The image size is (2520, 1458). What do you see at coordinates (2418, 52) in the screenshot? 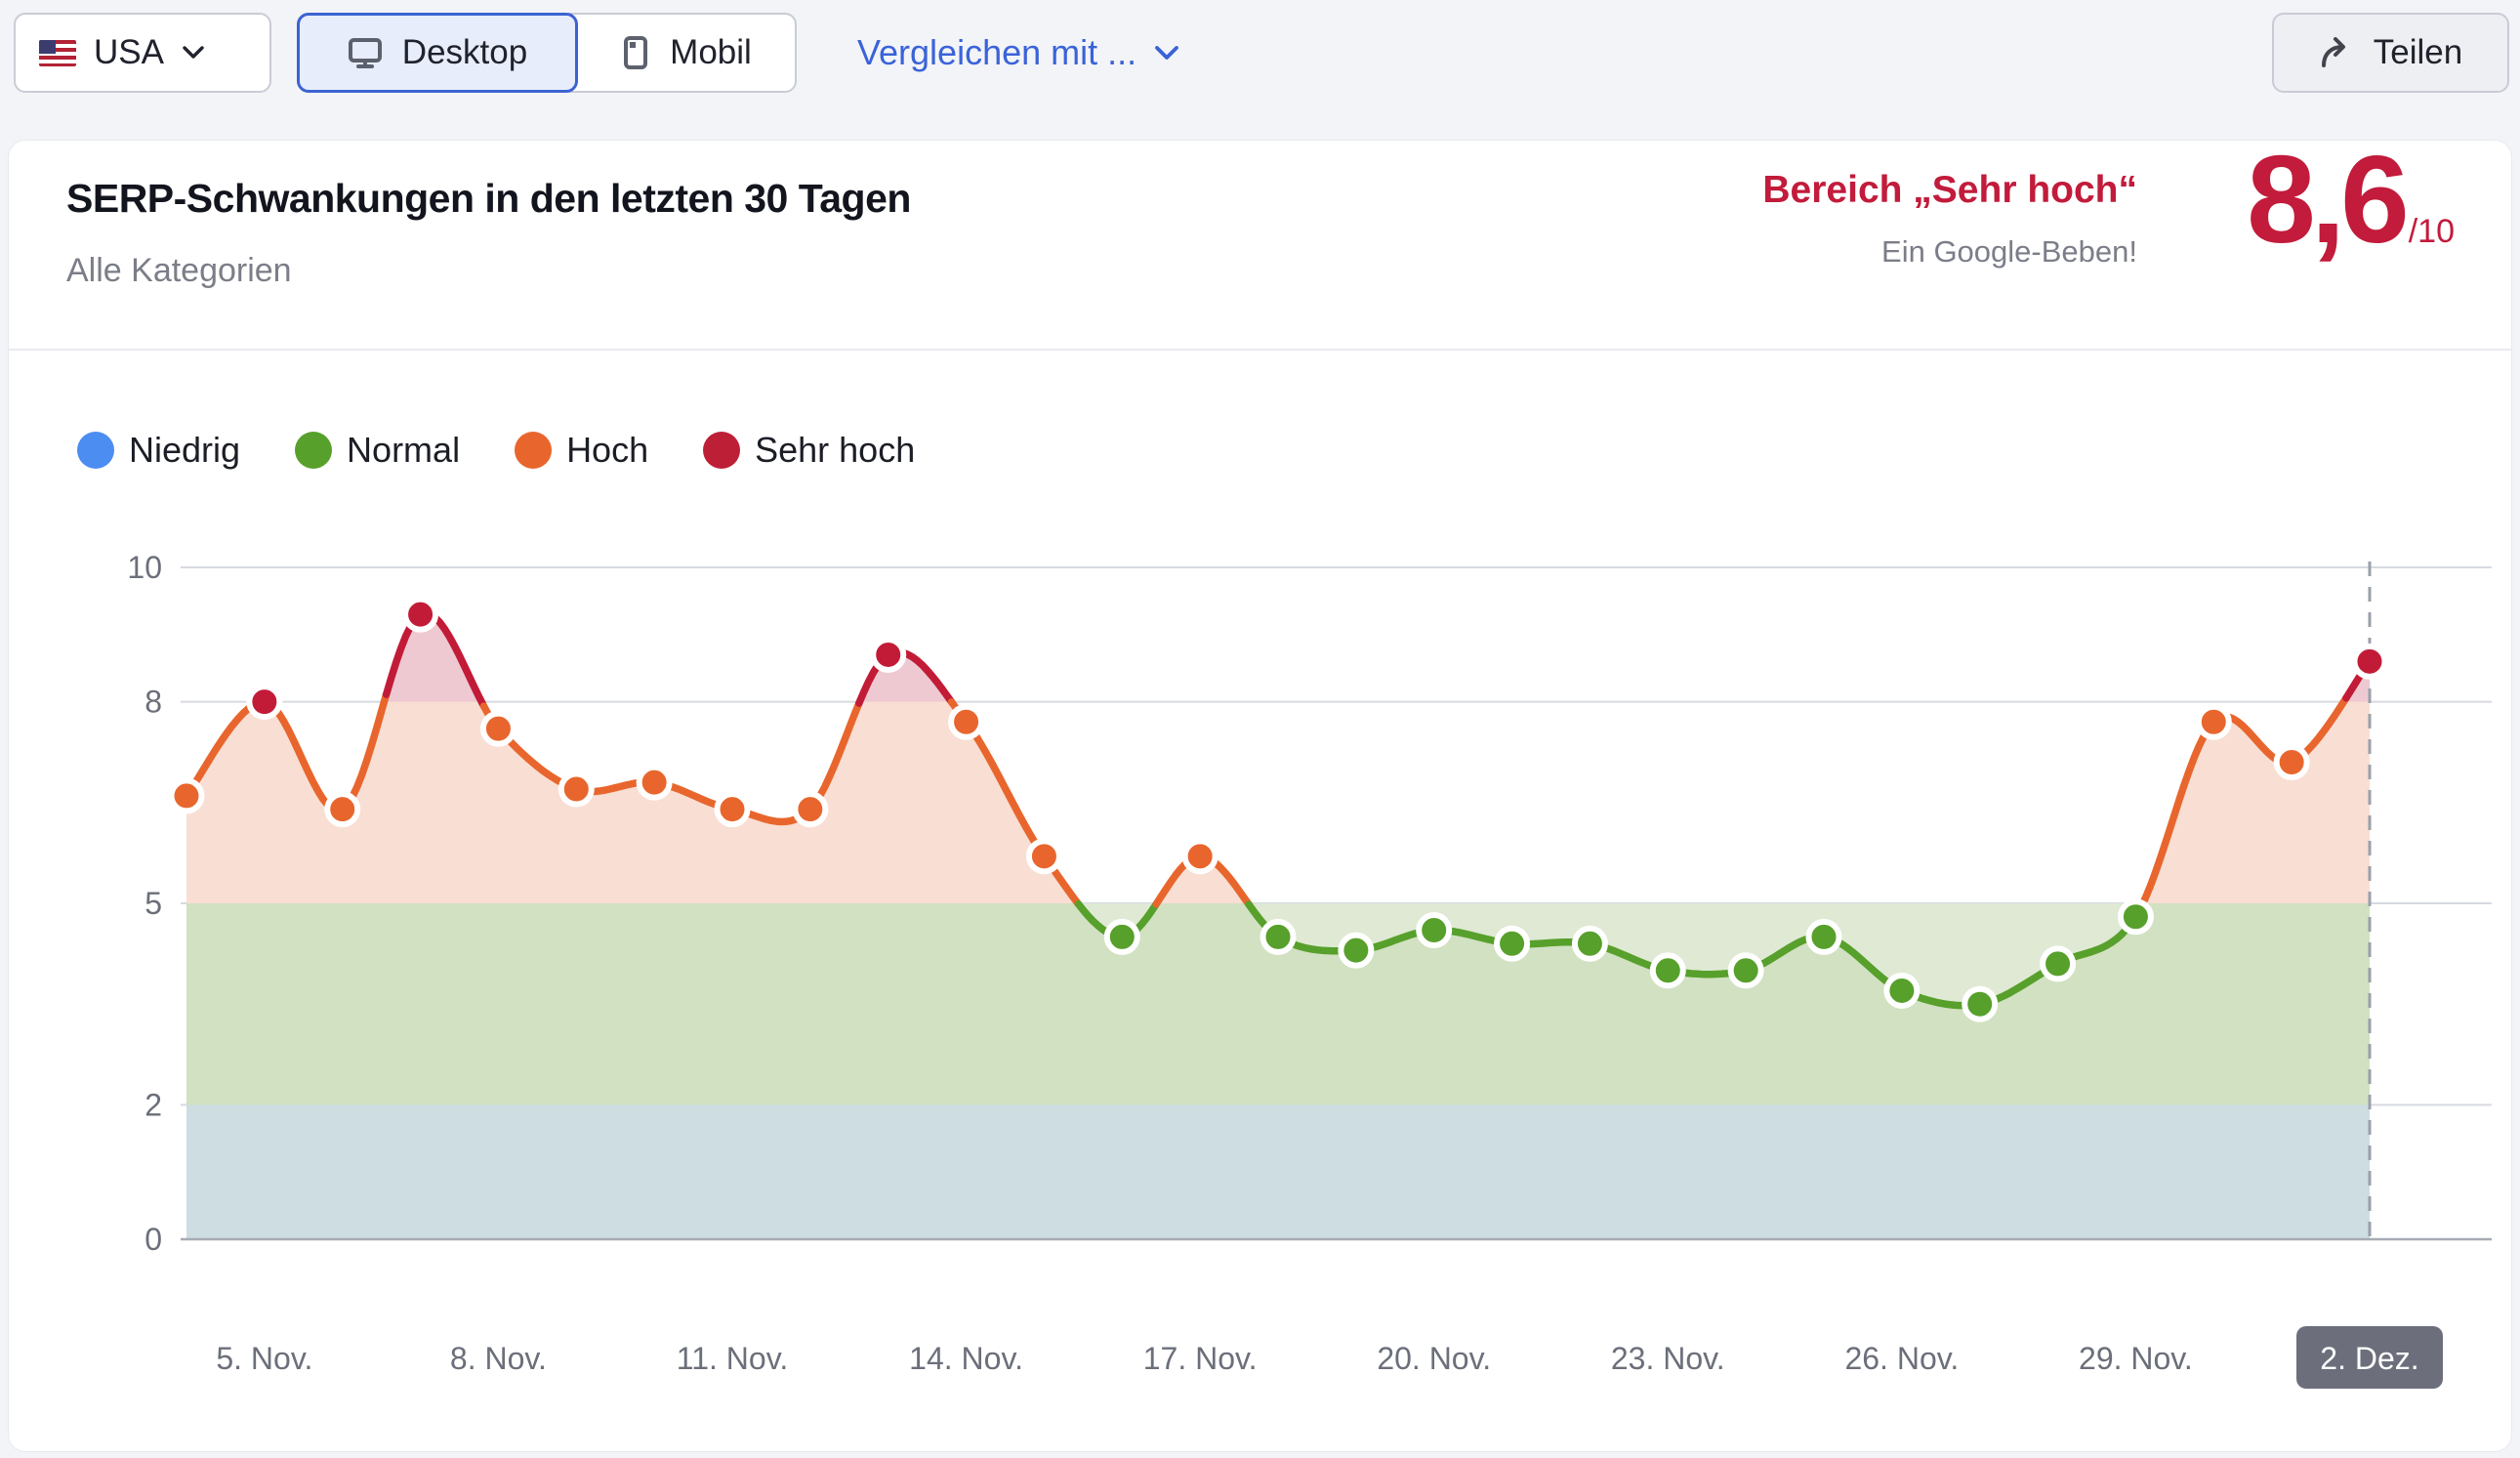
I see `share-label: Teilen` at bounding box center [2418, 52].